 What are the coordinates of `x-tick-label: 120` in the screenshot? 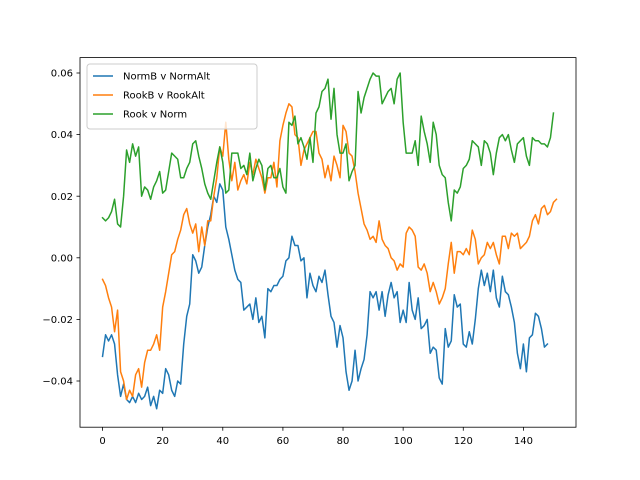 It's located at (463, 441).